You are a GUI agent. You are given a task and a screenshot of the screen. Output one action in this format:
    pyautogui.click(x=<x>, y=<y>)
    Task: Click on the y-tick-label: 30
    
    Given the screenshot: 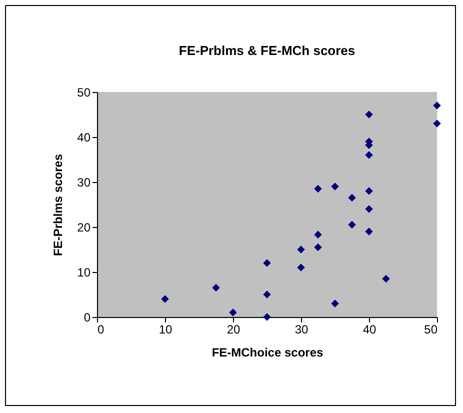 What is the action you would take?
    pyautogui.click(x=84, y=183)
    